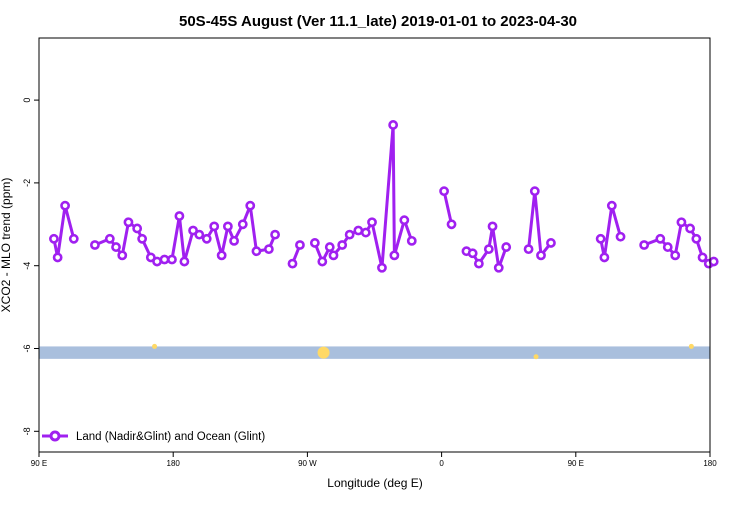 Image resolution: width=750 pixels, height=505 pixels. I want to click on y-axis-label: XCO2 - MLO trend (ppm), so click(6, 245).